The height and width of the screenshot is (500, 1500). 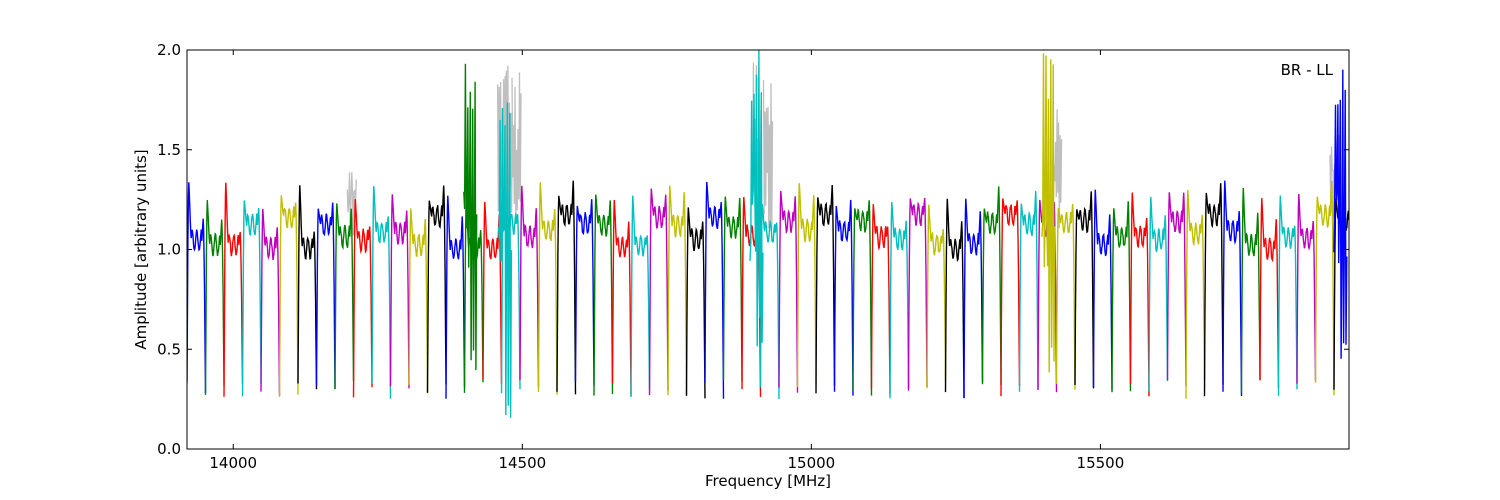 What do you see at coordinates (169, 50) in the screenshot?
I see `y-tick-label-4: 2.0` at bounding box center [169, 50].